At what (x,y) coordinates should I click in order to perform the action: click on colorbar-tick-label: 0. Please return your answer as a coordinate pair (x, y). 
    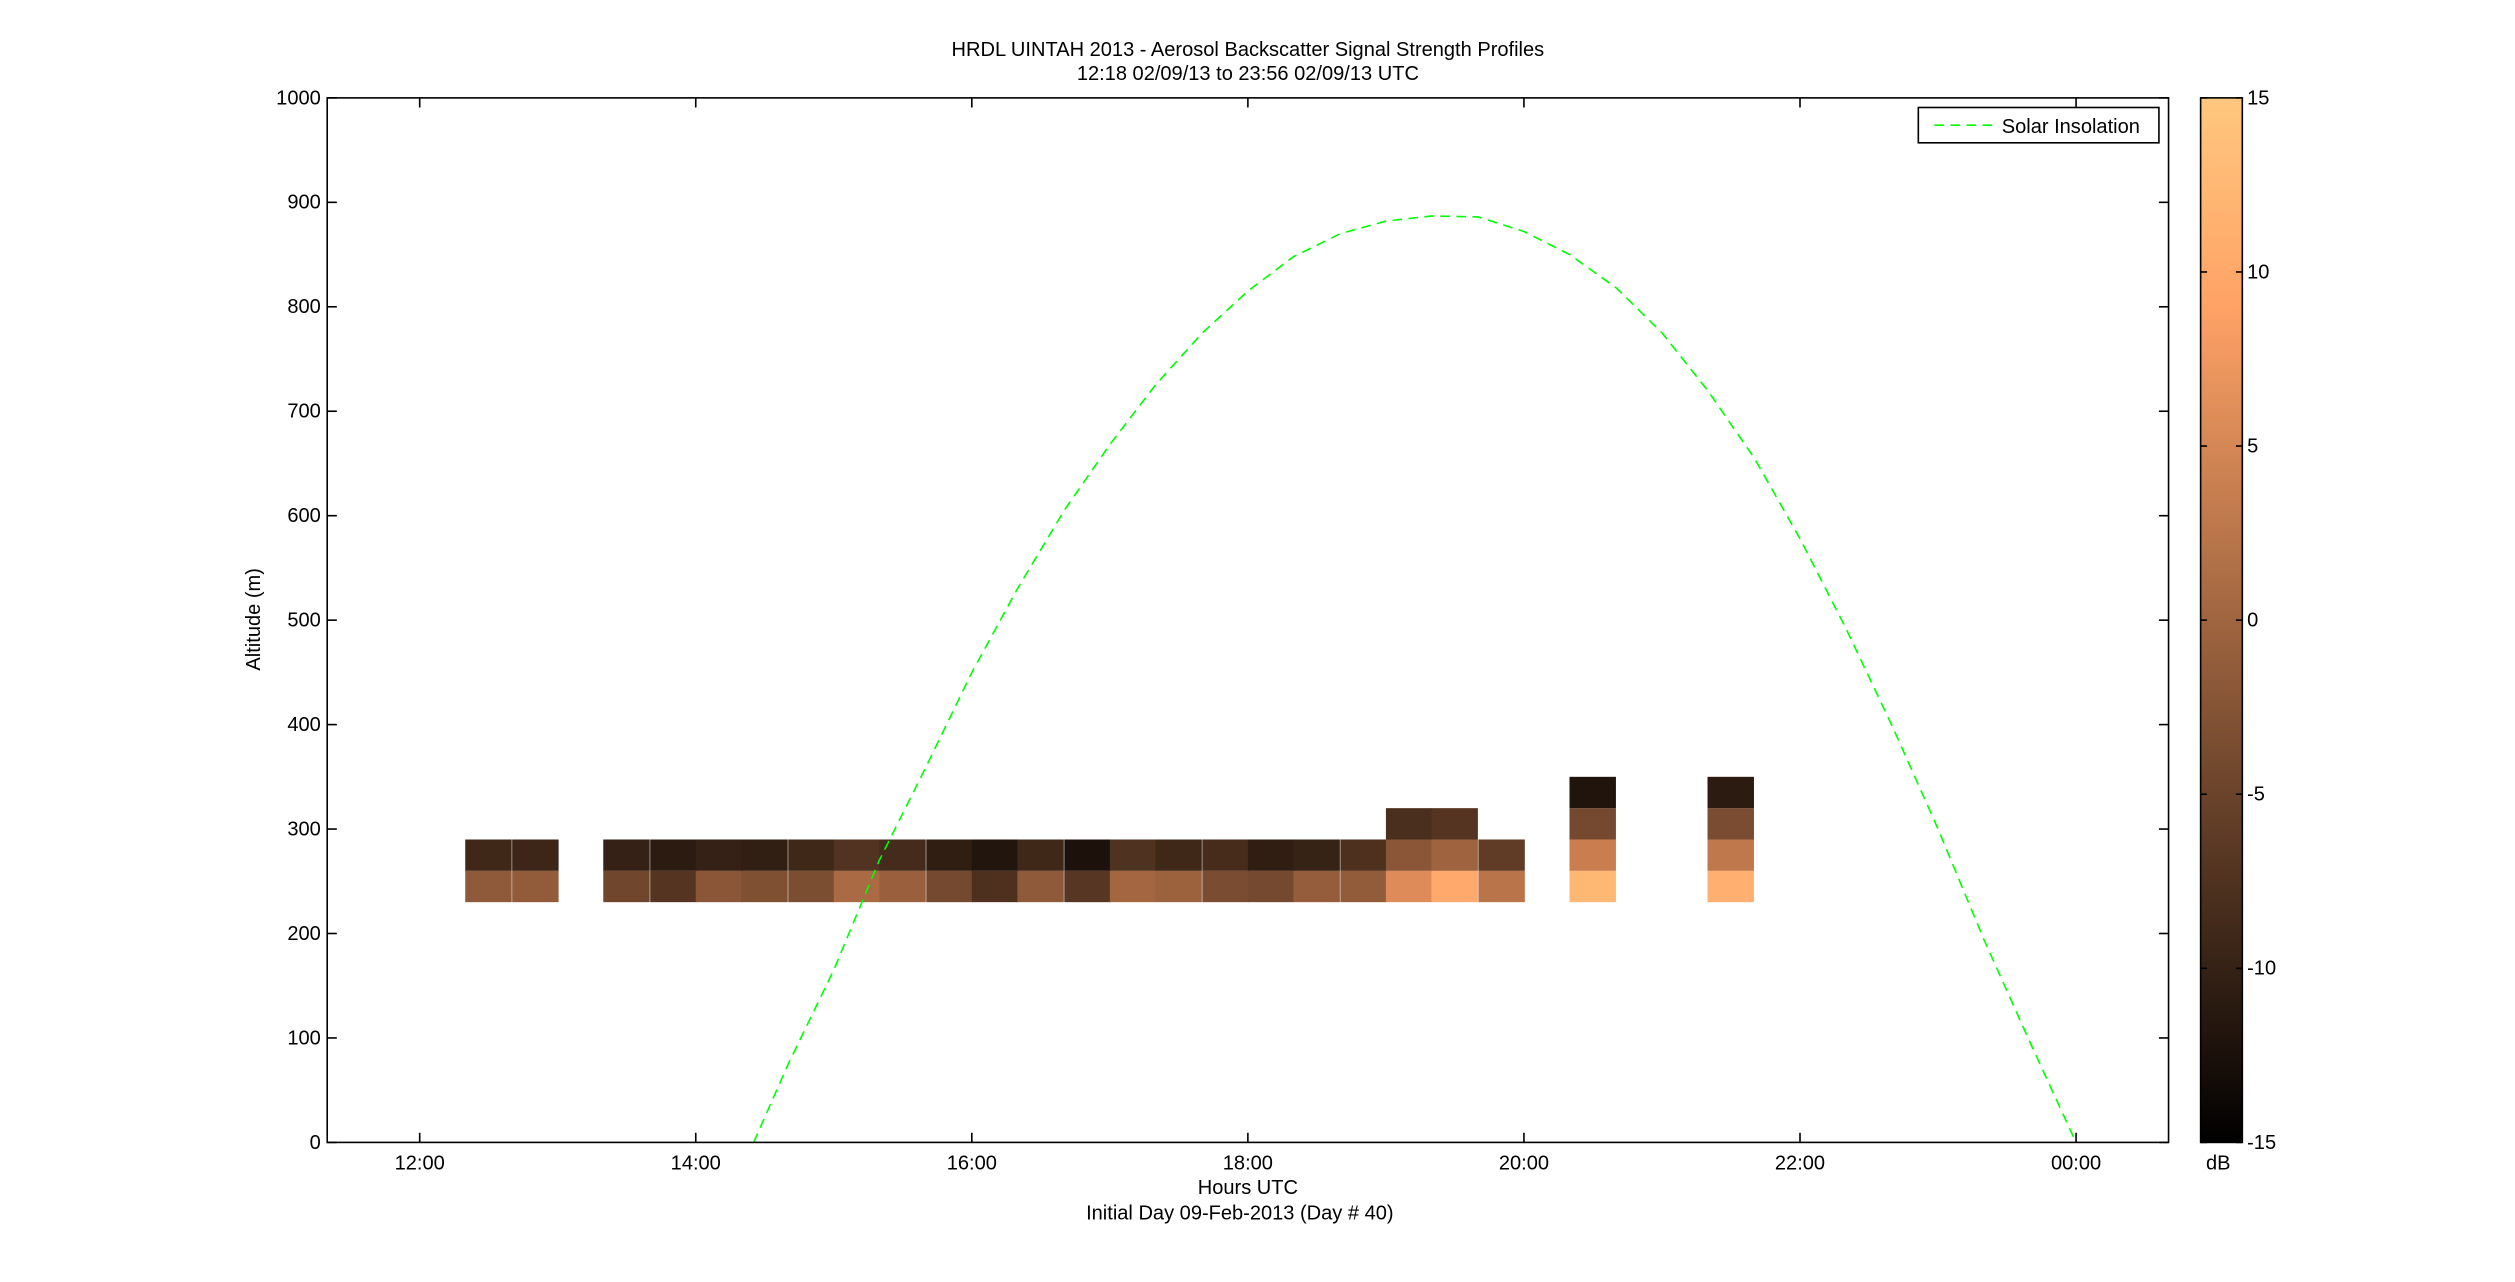
    Looking at the image, I should click on (2252, 621).